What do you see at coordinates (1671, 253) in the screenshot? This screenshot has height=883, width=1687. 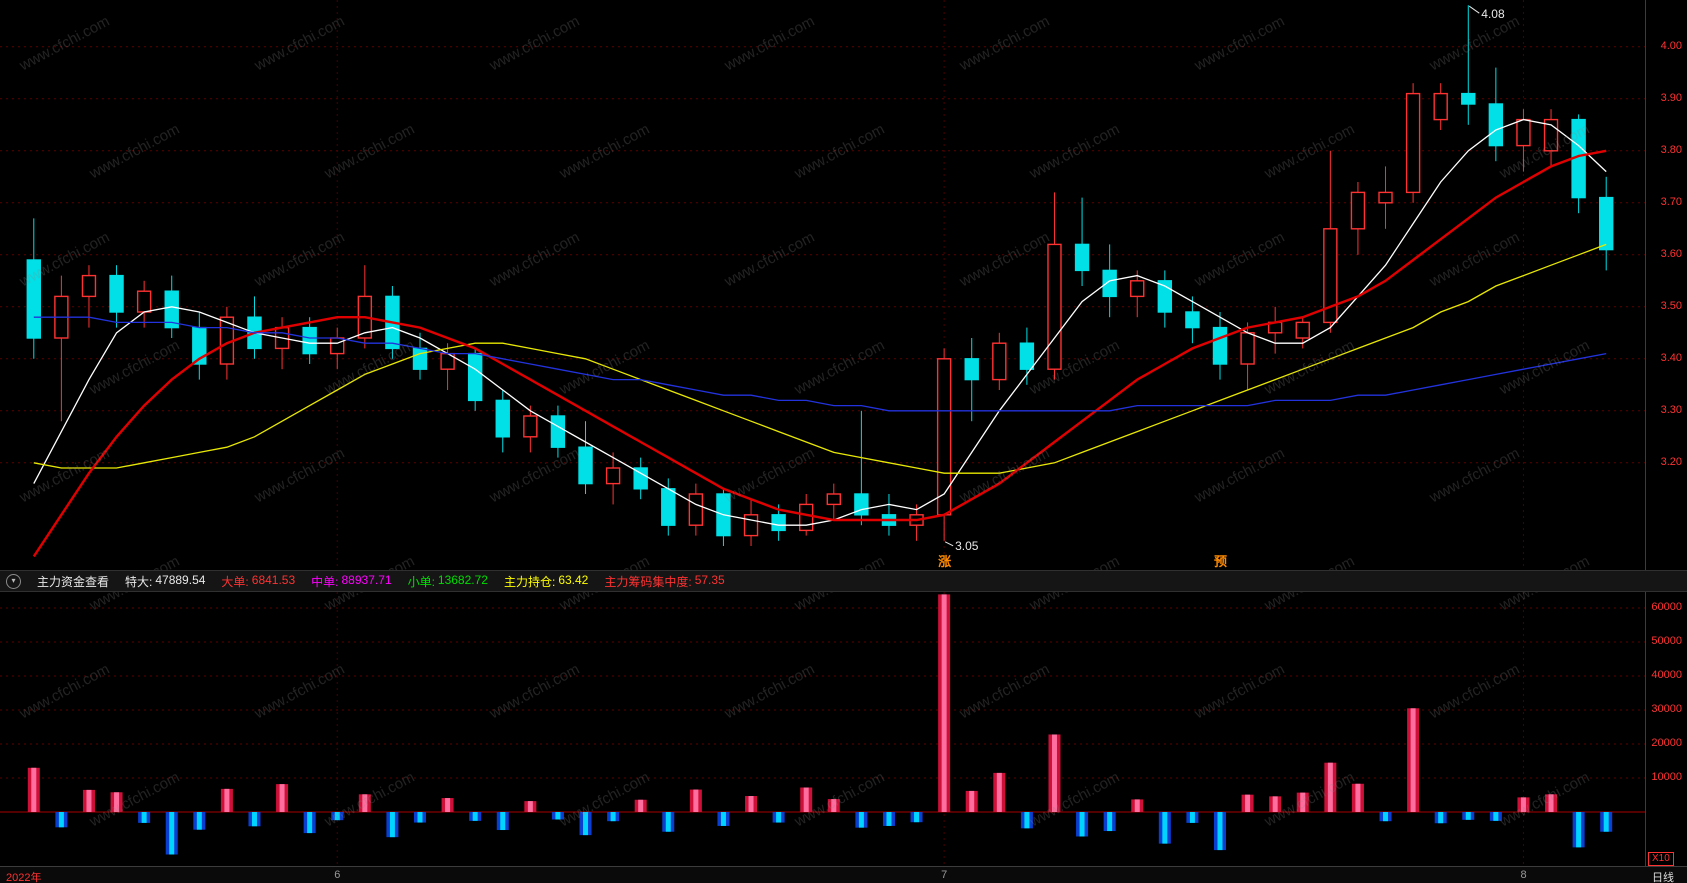 I see `price-tick-label: 3.60` at bounding box center [1671, 253].